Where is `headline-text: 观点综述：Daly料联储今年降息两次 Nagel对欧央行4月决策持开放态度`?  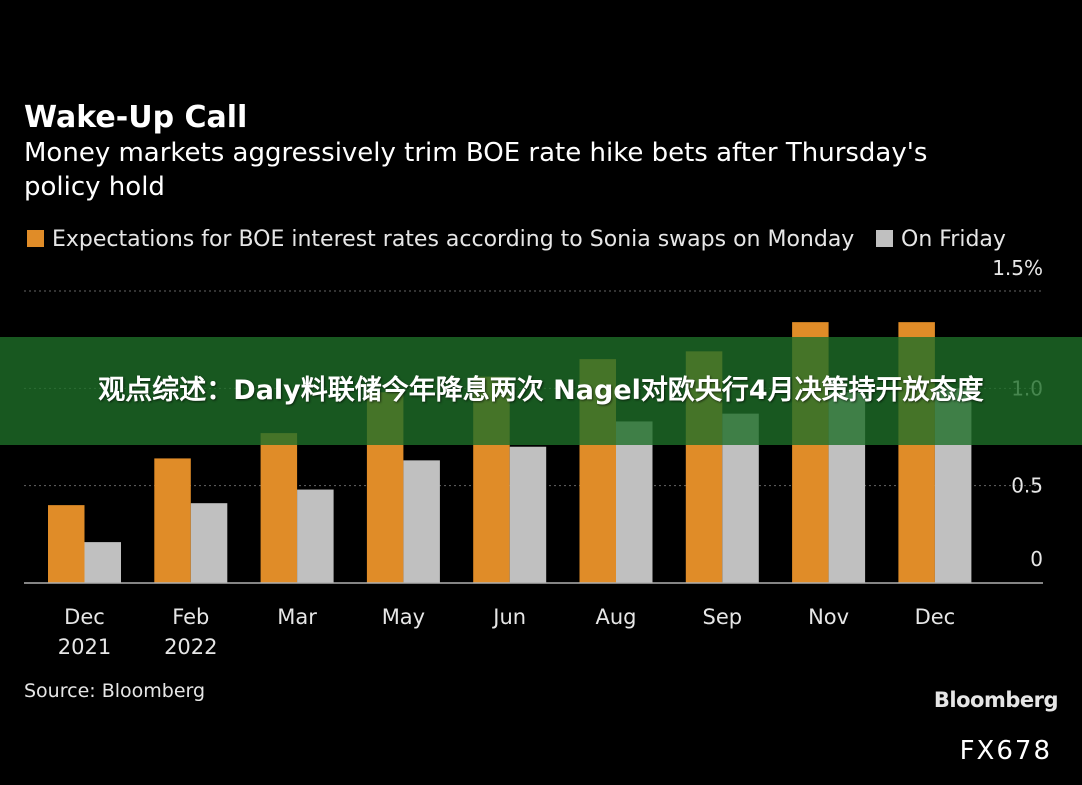 headline-text: 观点综述：Daly料联储今年降息两次 Nagel对欧央行4月决策持开放态度 is located at coordinates (541, 390).